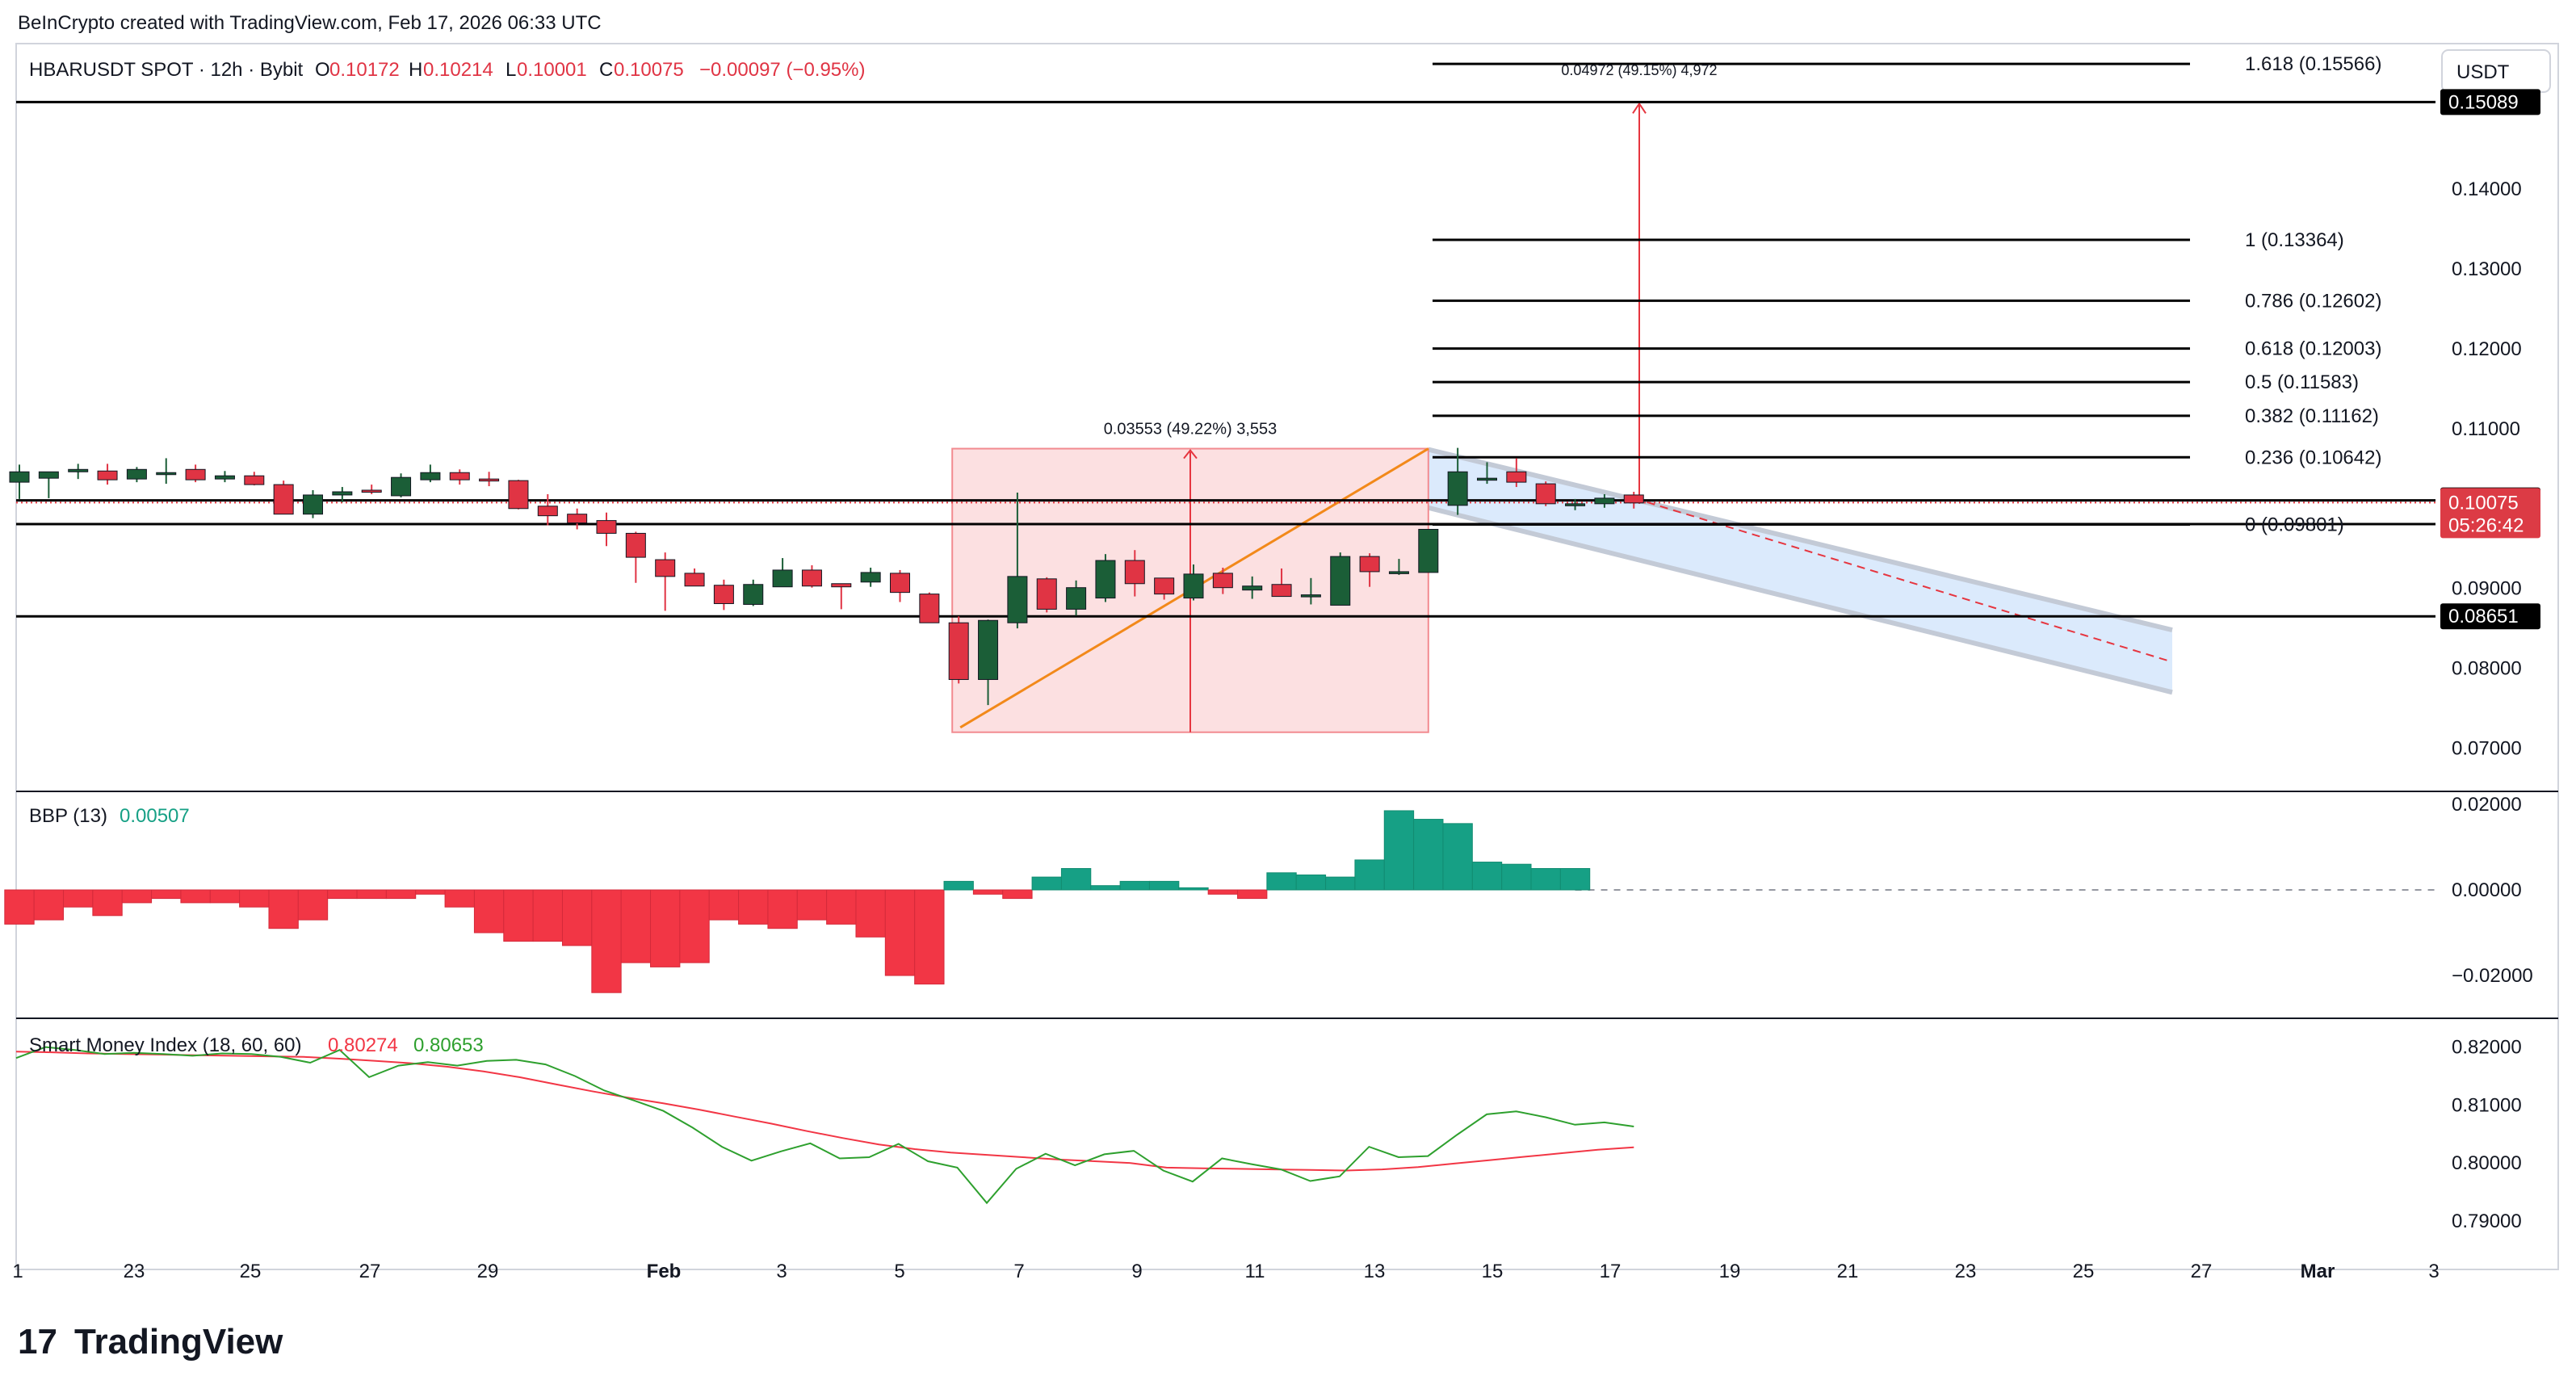  What do you see at coordinates (2496, 71) in the screenshot?
I see `currency-button: USDT` at bounding box center [2496, 71].